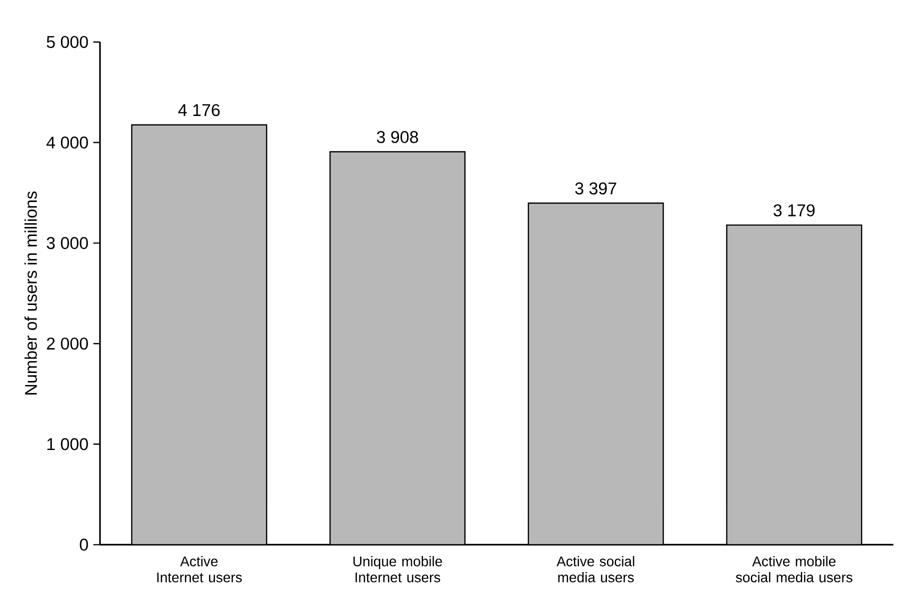 The width and height of the screenshot is (910, 590). I want to click on y-tick-label: 1 000, so click(67, 444).